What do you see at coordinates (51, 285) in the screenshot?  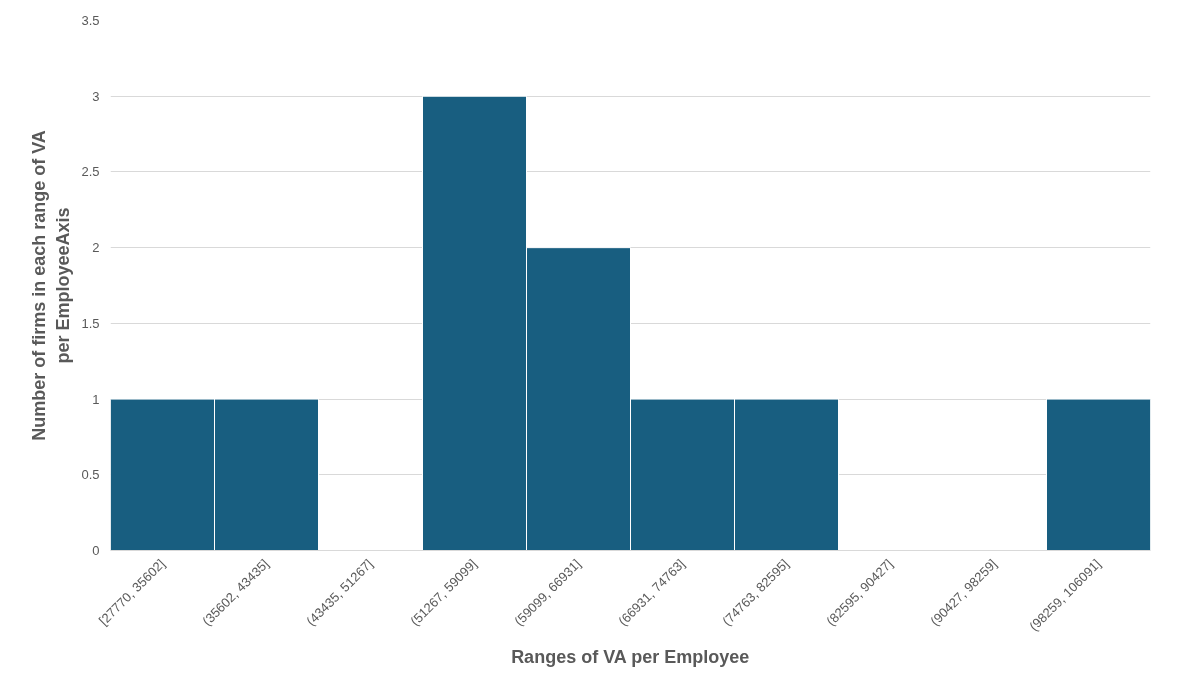 I see `y-axis-title: Number of firms in each range of VA per EmployeeAxis` at bounding box center [51, 285].